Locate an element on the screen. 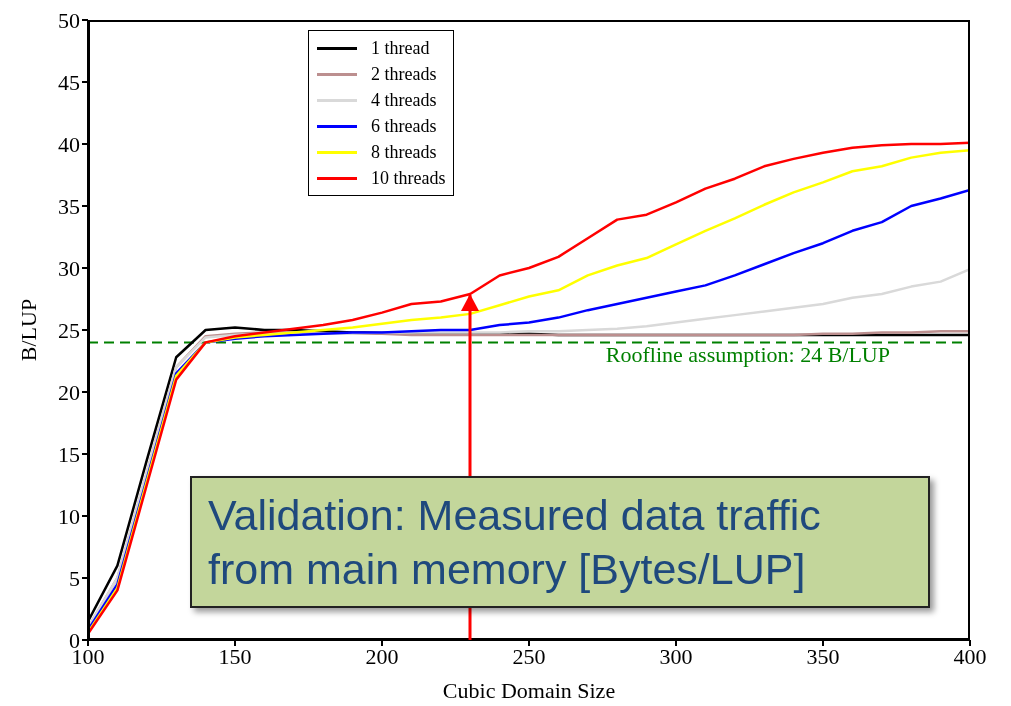  y-tick-label: 40 is located at coordinates (69, 144).